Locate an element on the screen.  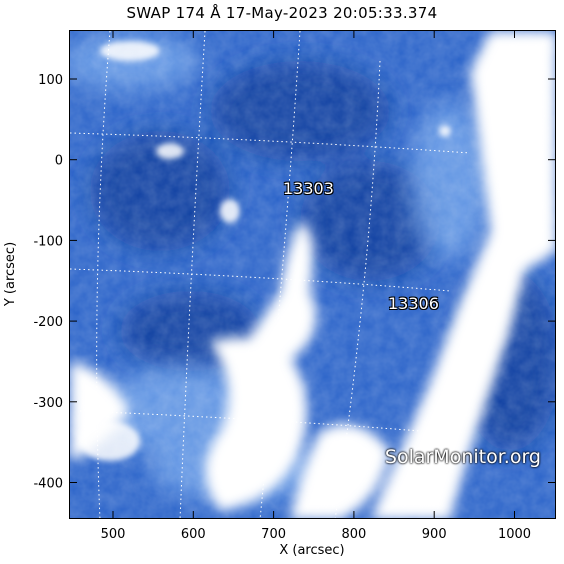
region-label-13306: 13306 is located at coordinates (413, 303).